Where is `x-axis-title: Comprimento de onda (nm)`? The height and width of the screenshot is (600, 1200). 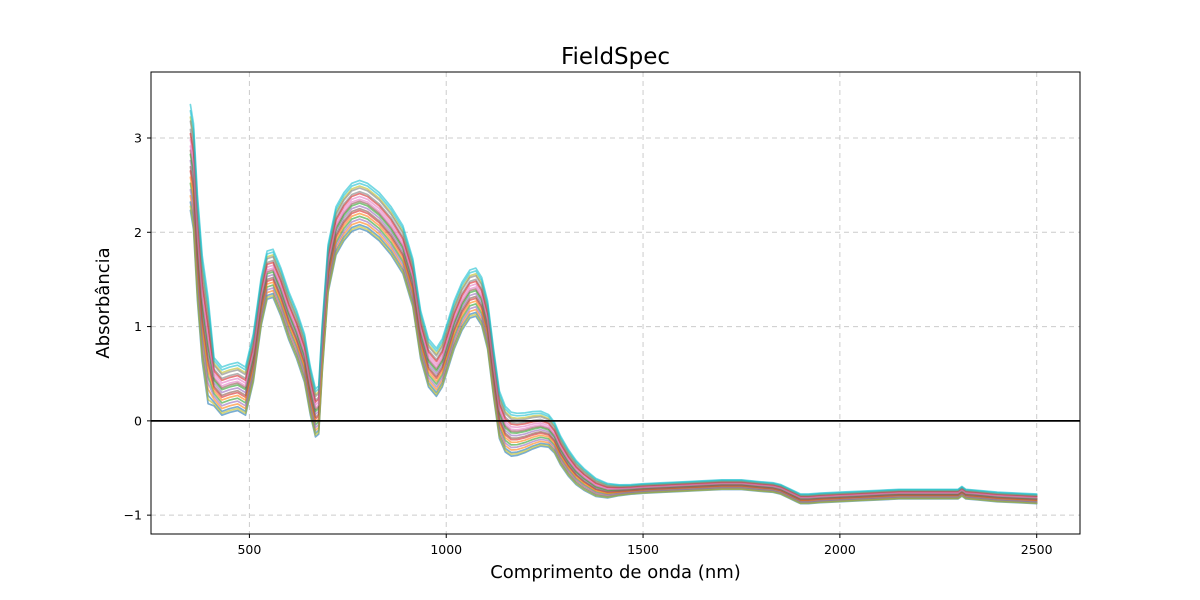
x-axis-title: Comprimento de onda (nm) is located at coordinates (615, 572).